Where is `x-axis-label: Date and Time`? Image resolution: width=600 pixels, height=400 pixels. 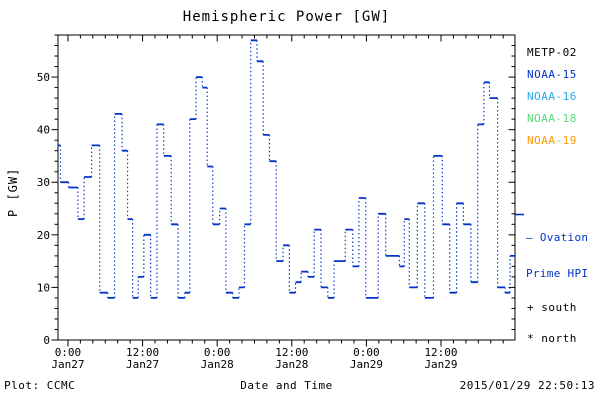
x-axis-label: Date and Time is located at coordinates (286, 385).